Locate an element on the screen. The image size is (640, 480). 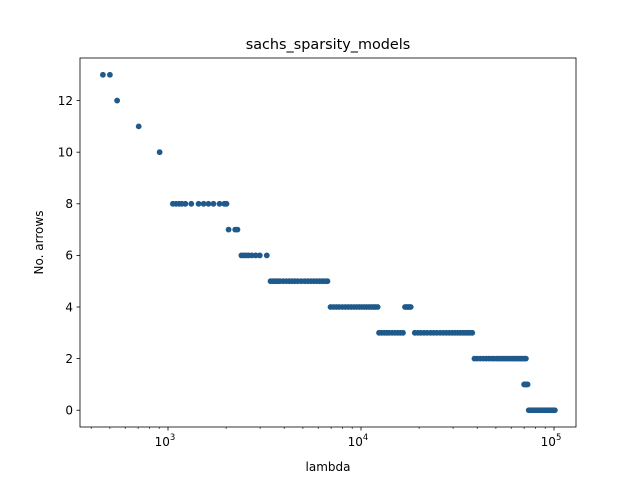
y-axis-ticks: 0 2 4 6 8 10 12 is located at coordinates (69, 256).